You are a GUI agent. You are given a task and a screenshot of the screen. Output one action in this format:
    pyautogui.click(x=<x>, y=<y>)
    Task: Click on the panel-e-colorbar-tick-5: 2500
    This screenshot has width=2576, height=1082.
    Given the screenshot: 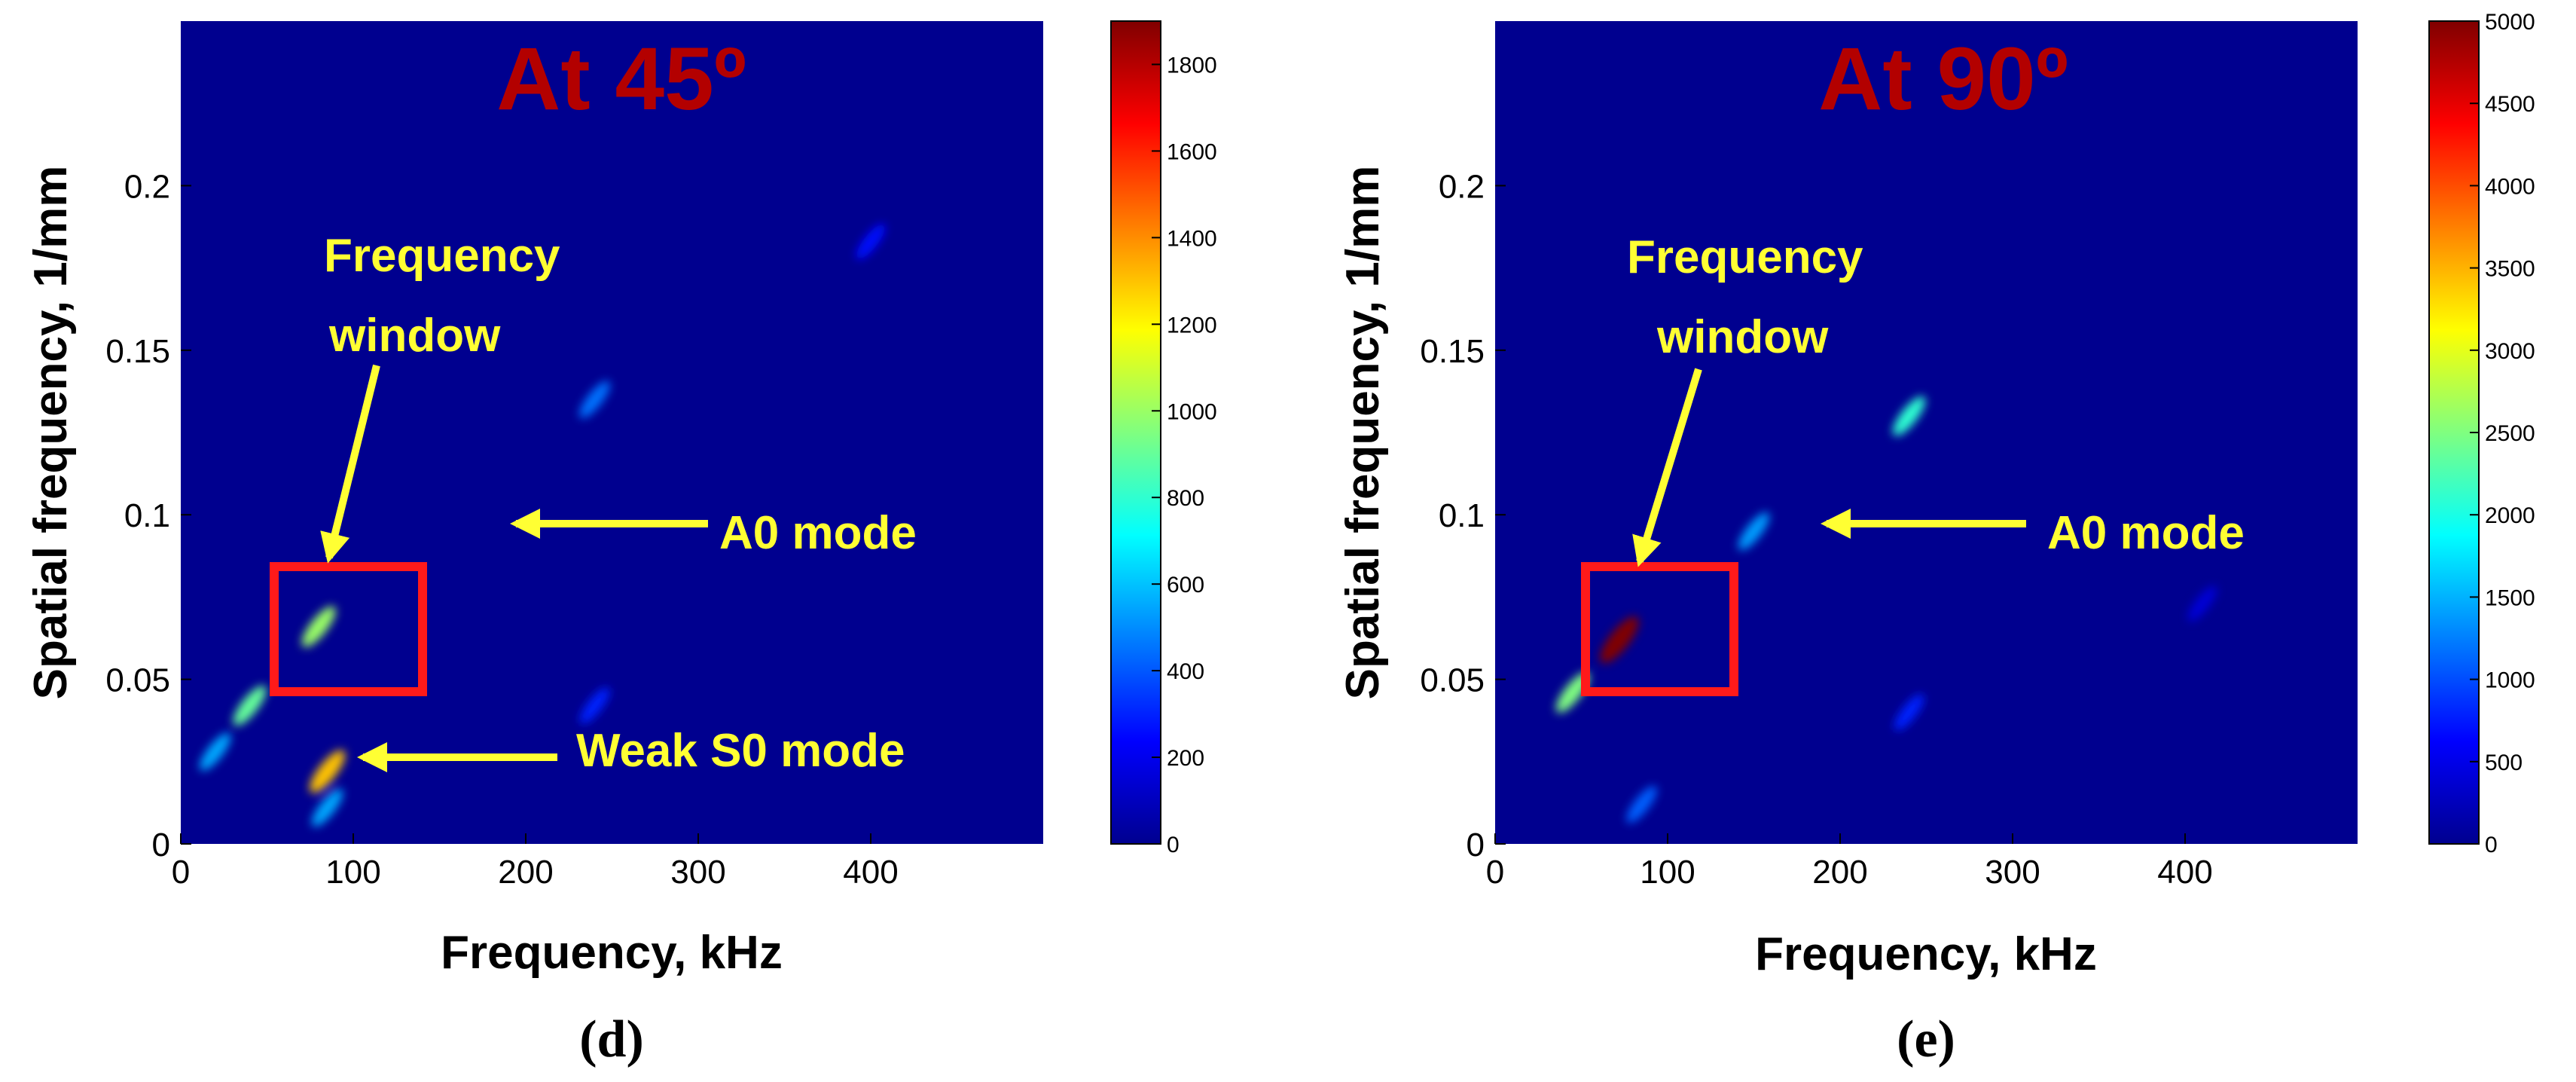 What is the action you would take?
    pyautogui.click(x=2510, y=433)
    